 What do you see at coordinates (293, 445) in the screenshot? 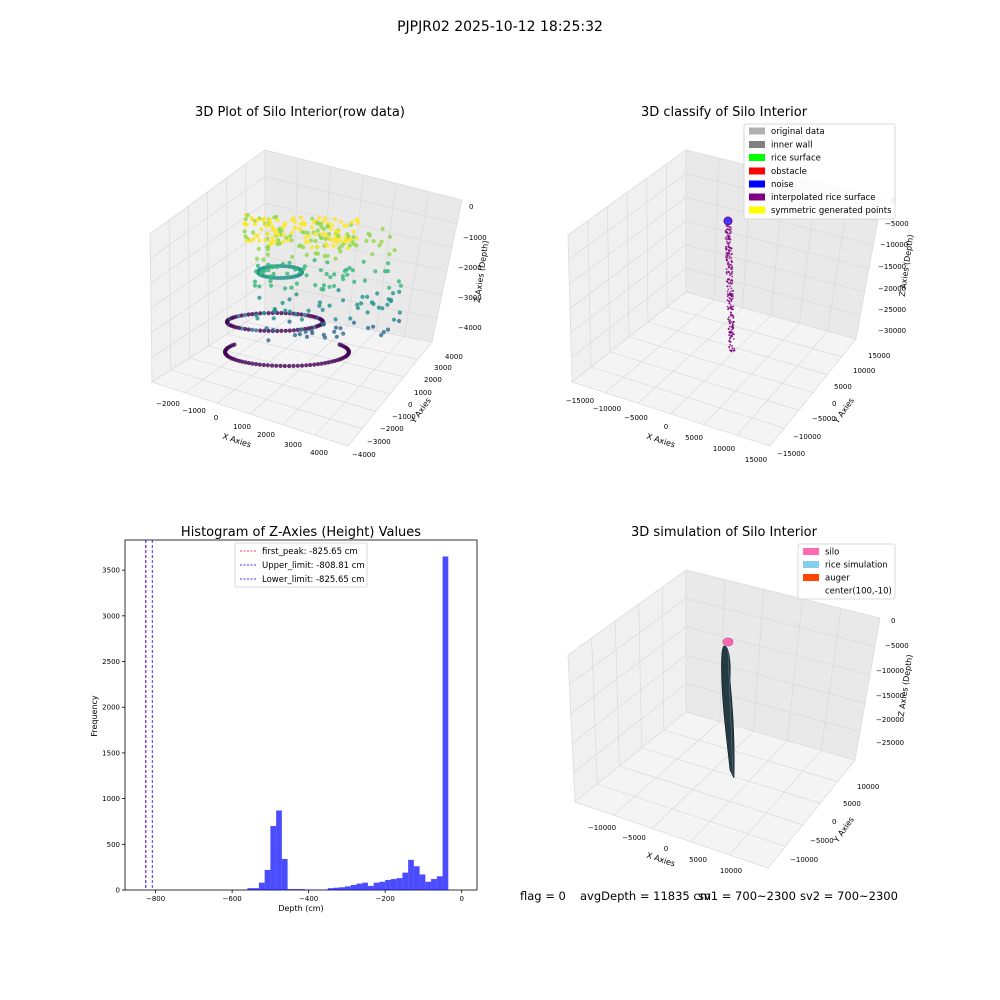
I see `raw-x-tick: 3000` at bounding box center [293, 445].